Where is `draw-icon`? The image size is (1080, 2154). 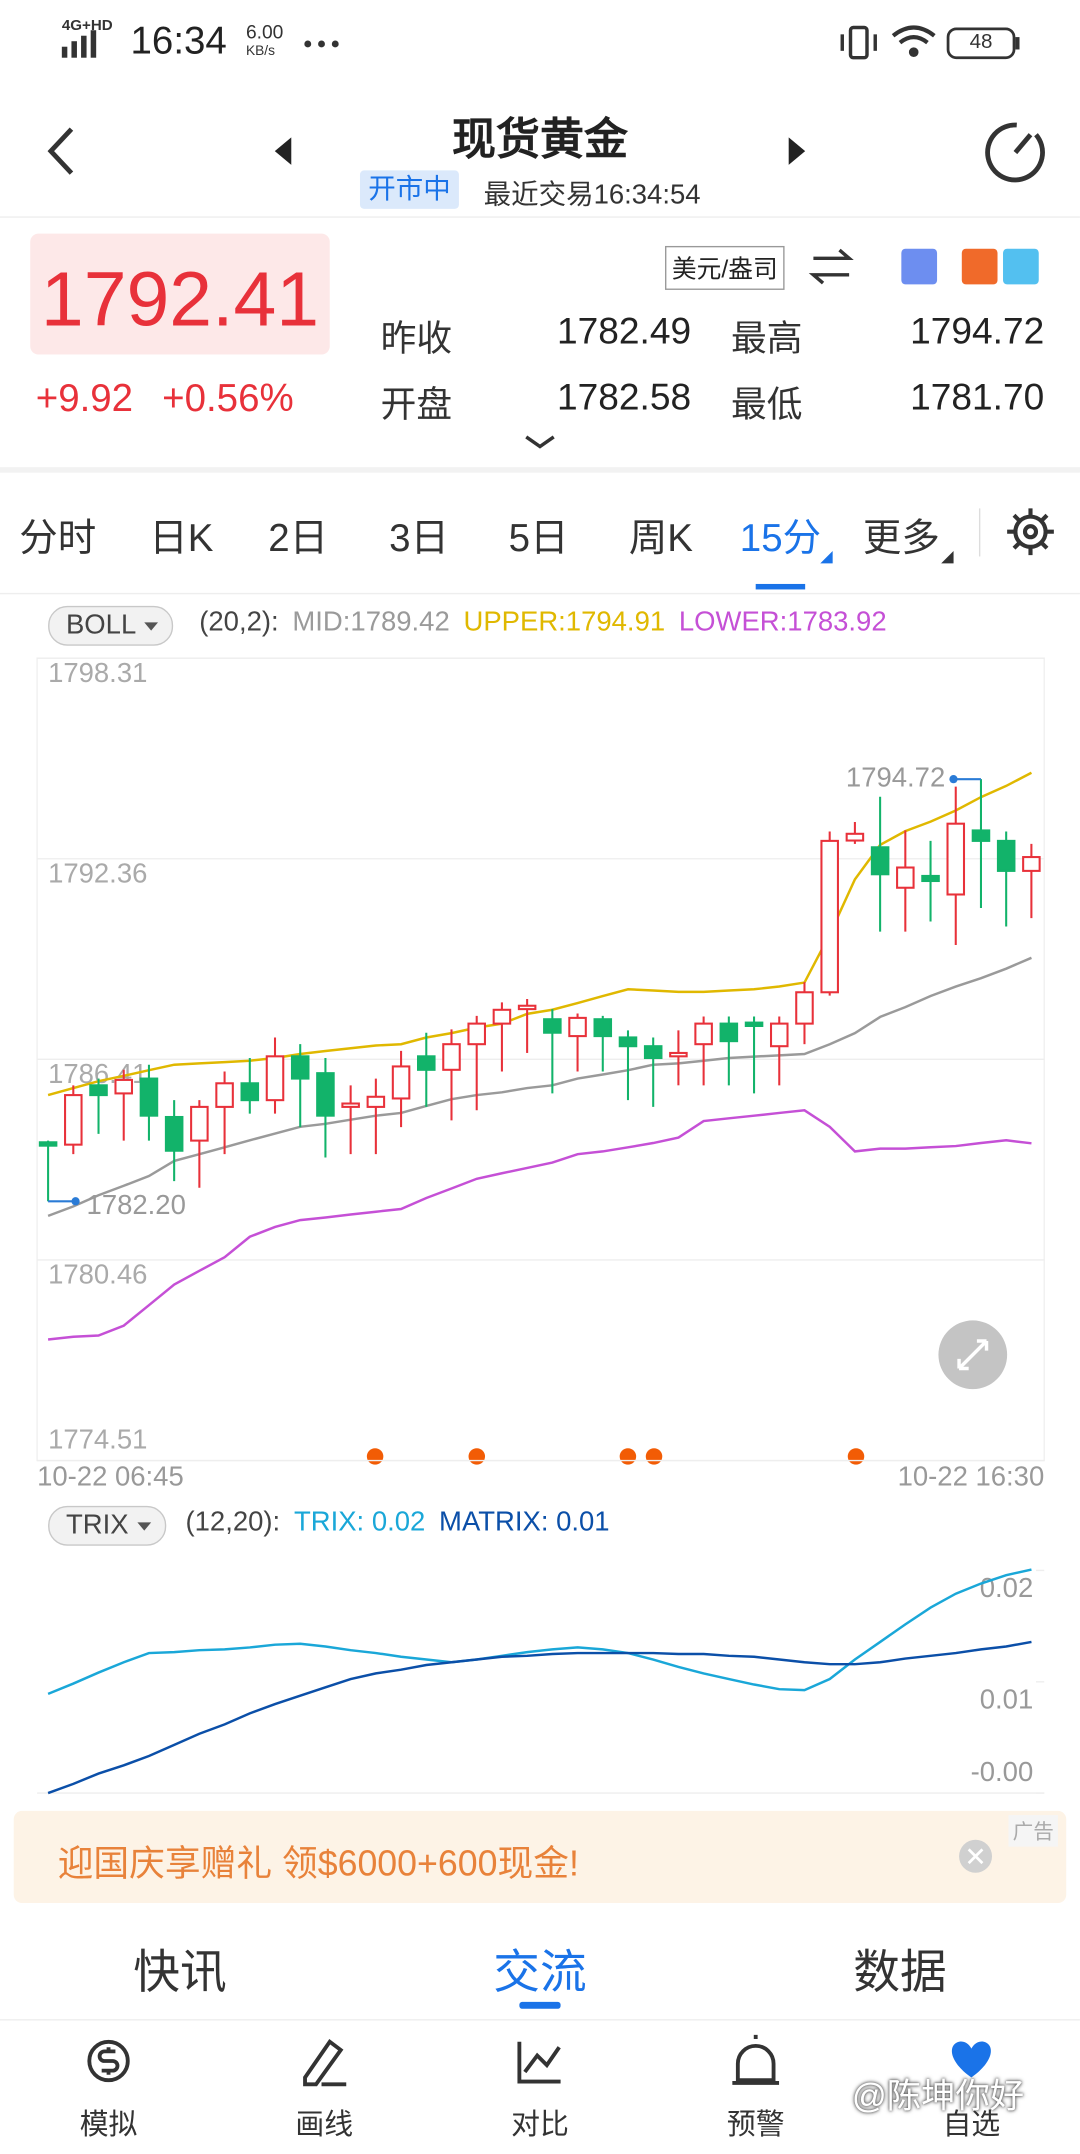 draw-icon is located at coordinates (325, 2063).